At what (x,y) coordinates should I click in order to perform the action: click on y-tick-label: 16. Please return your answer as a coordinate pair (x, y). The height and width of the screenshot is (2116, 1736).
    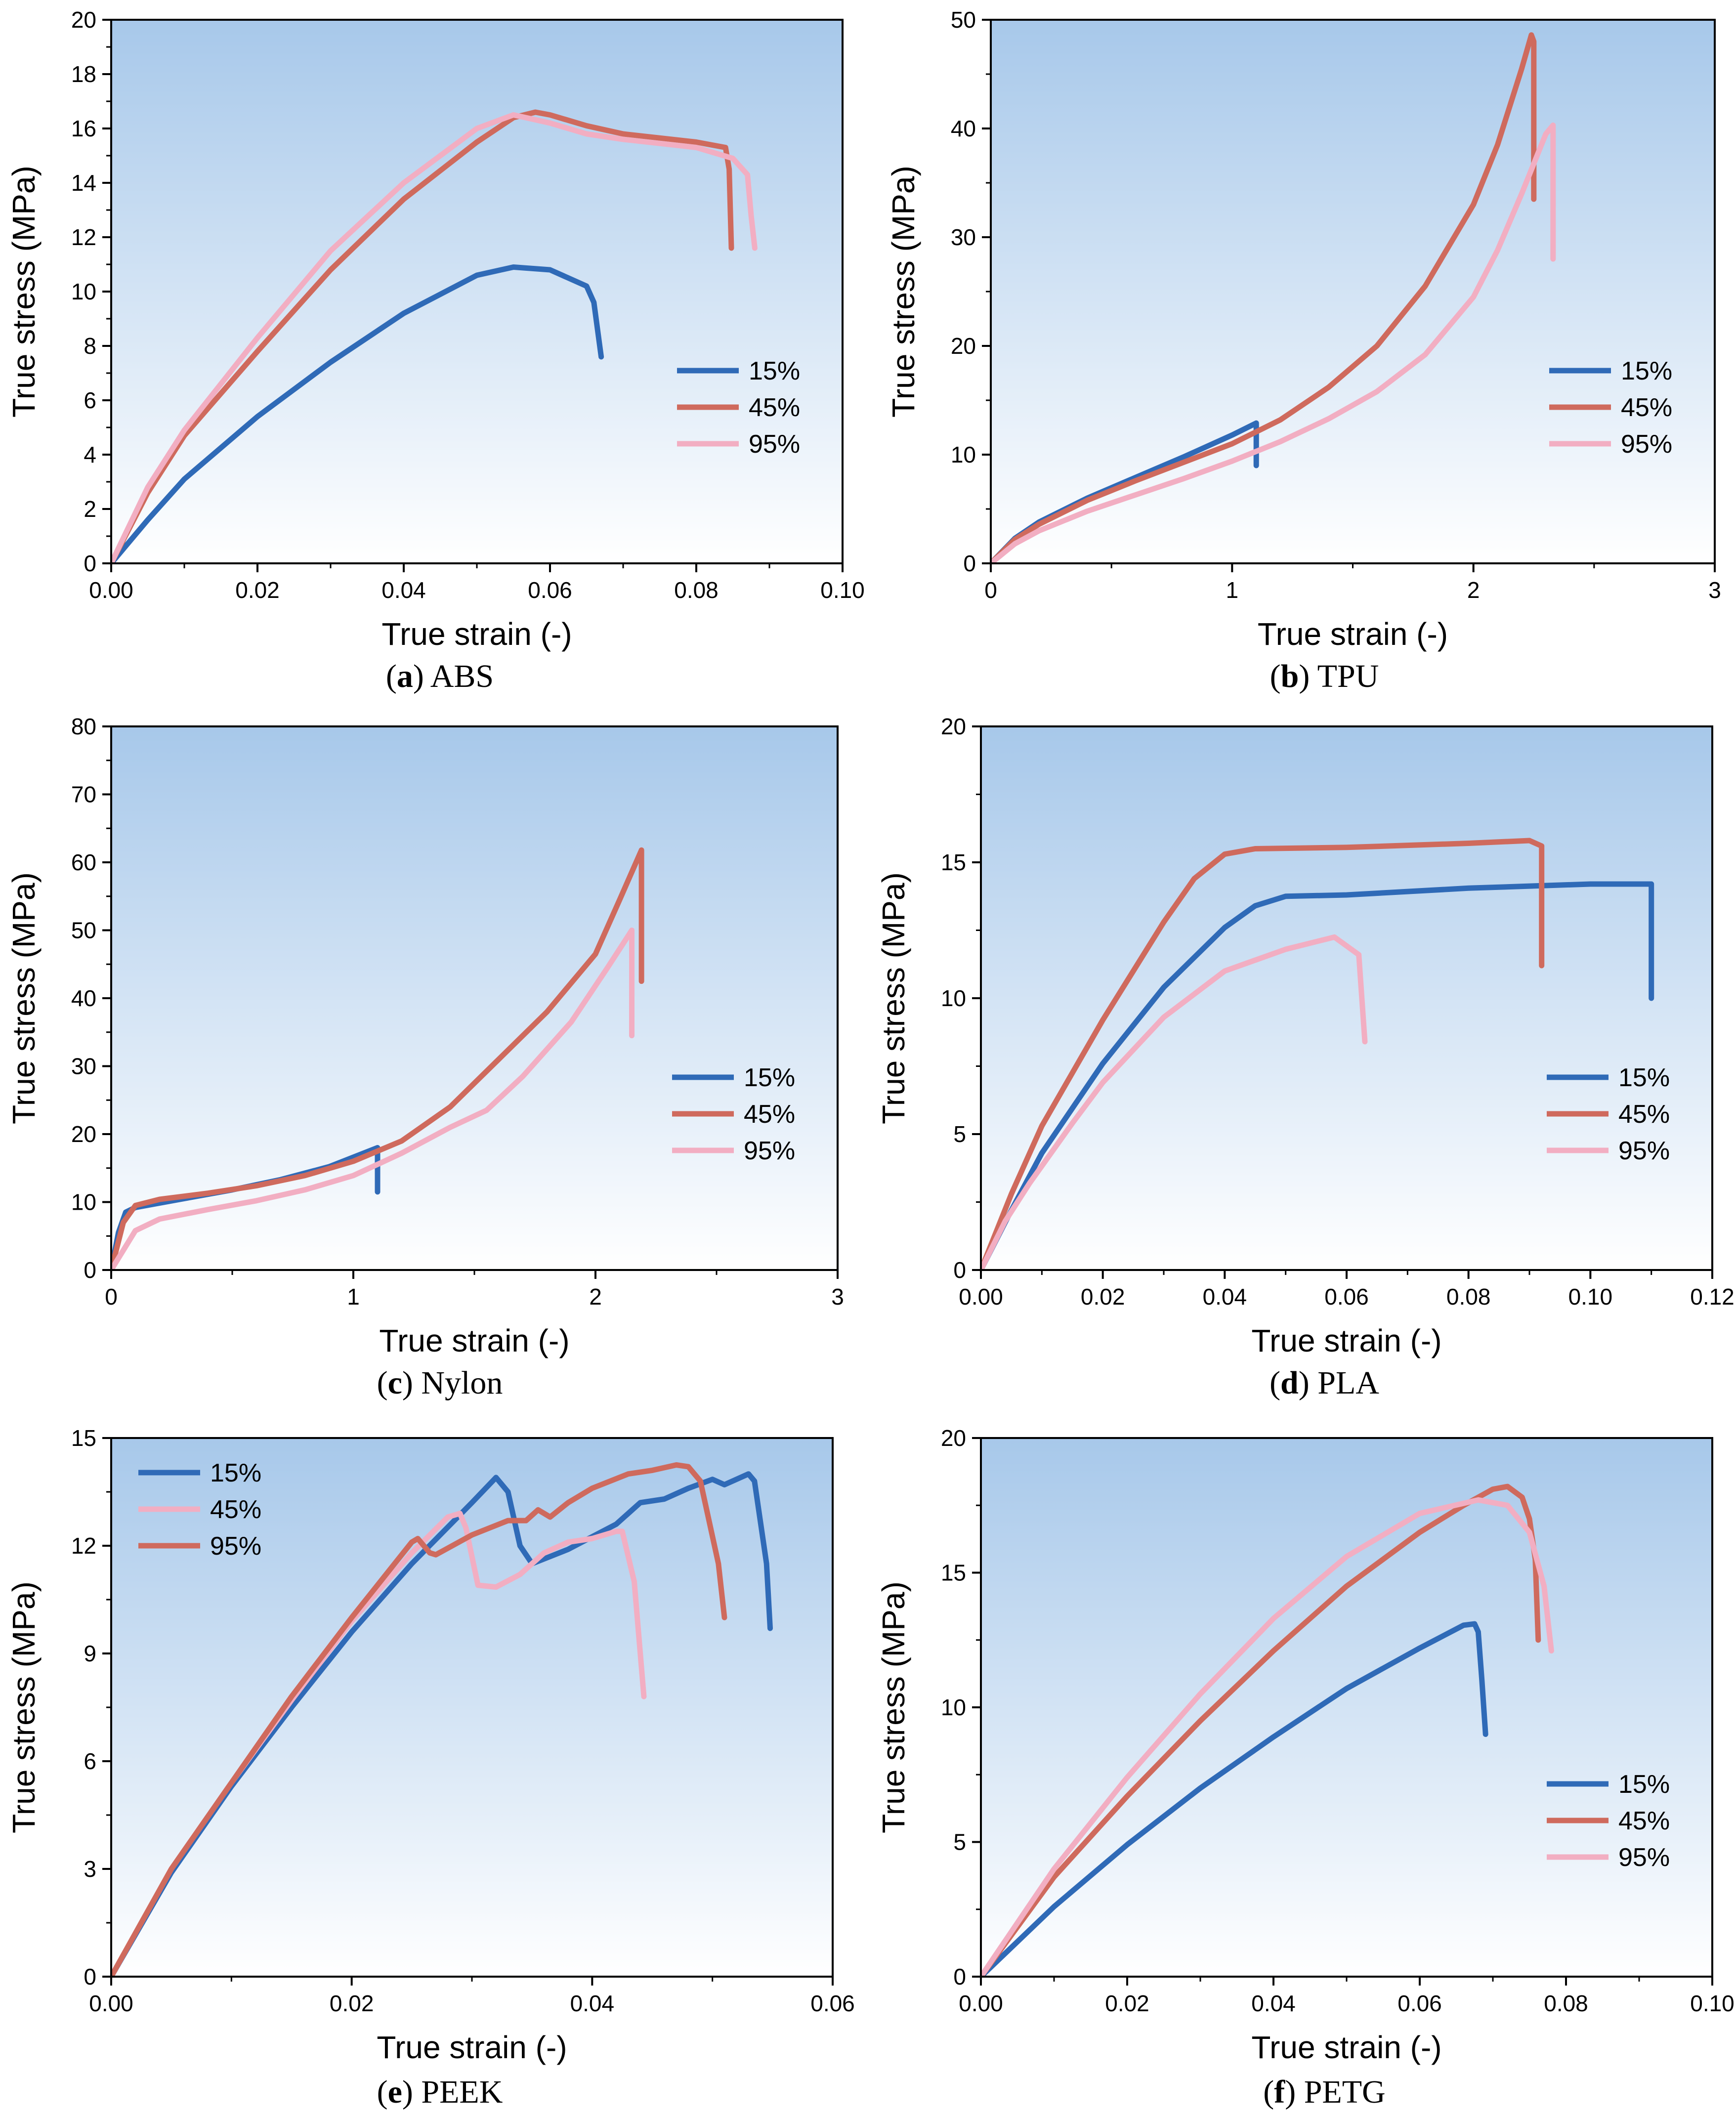
    Looking at the image, I should click on (83, 128).